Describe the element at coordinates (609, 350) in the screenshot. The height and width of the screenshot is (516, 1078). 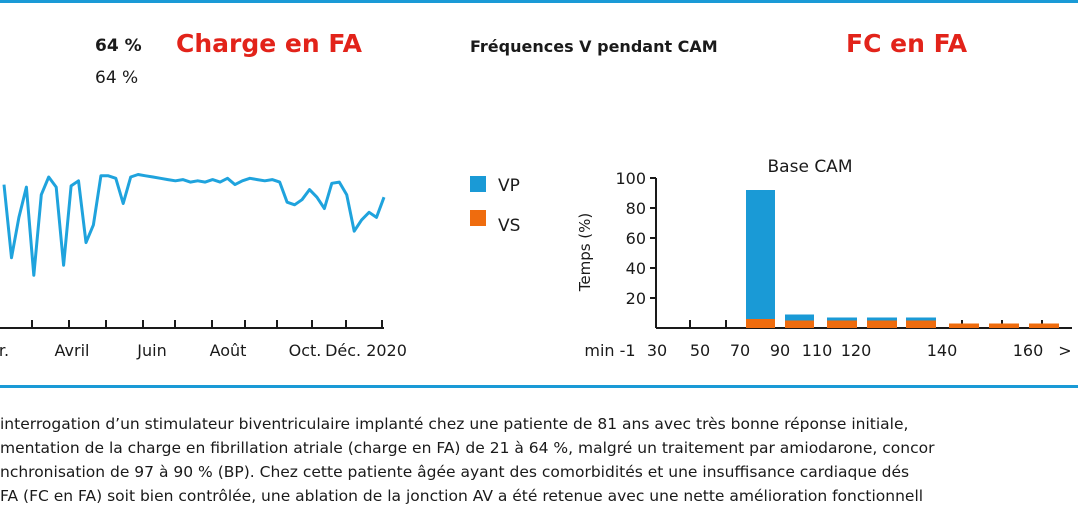
I see `bar-chart-x-label-0: min -1` at that location.